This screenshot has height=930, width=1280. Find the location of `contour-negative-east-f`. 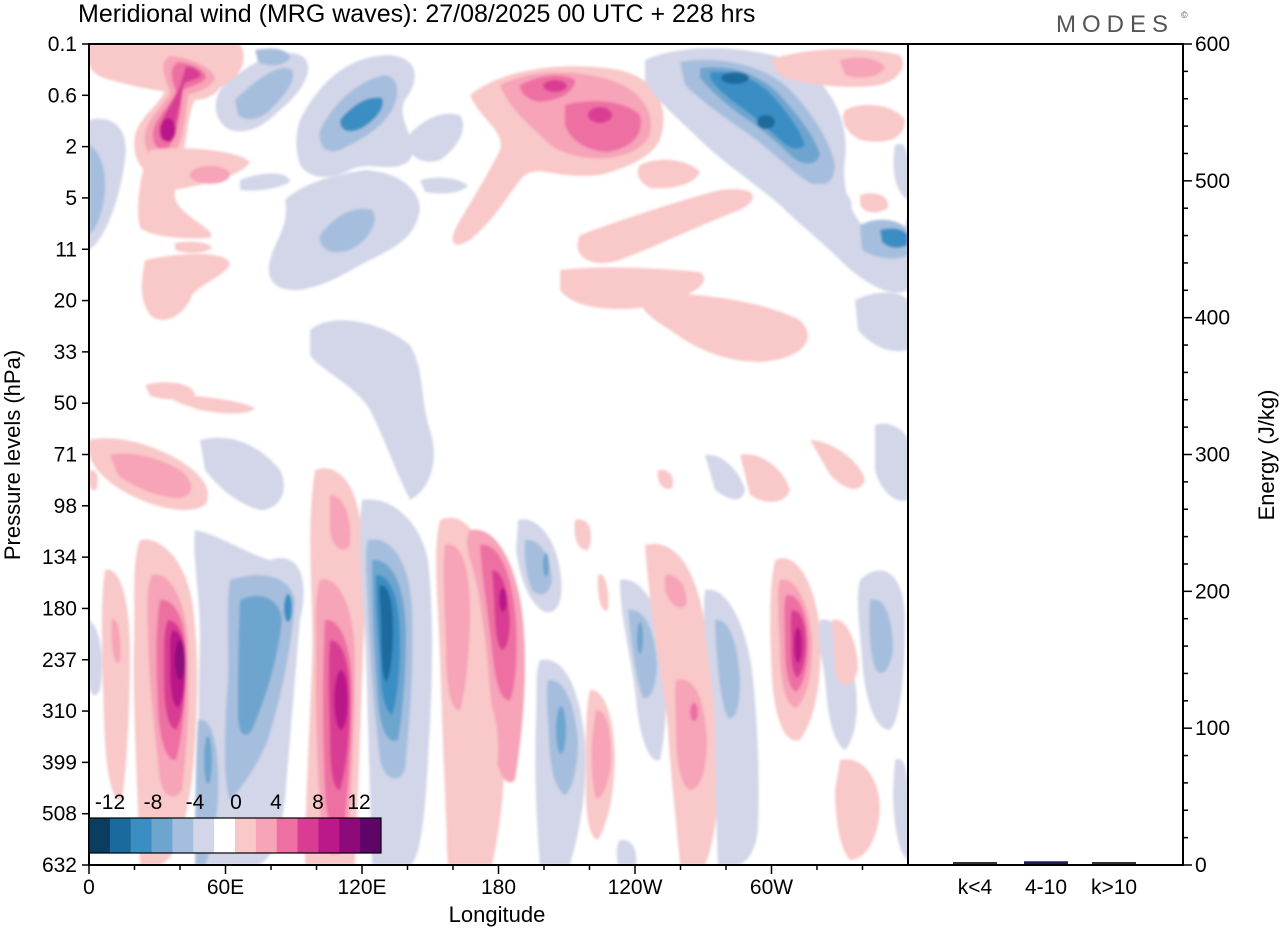

contour-negative-east-f is located at coordinates (766, 122).